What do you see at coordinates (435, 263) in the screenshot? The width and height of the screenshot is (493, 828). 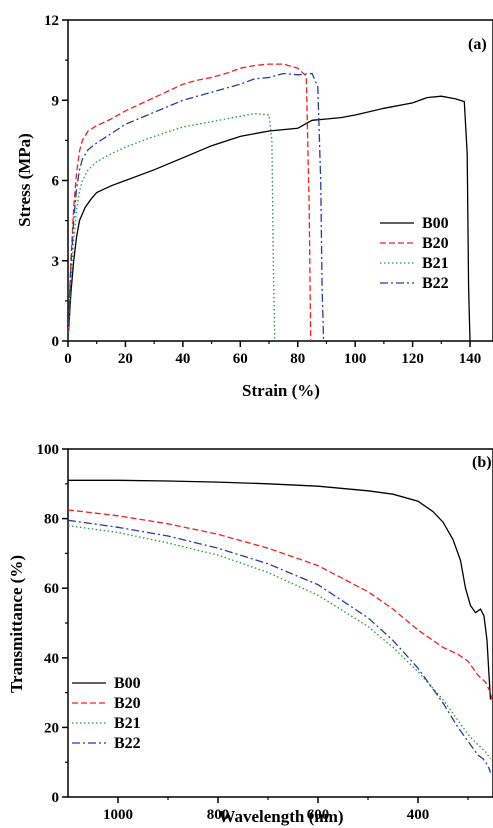 I see `panel-a-legend-label-b21: B21` at bounding box center [435, 263].